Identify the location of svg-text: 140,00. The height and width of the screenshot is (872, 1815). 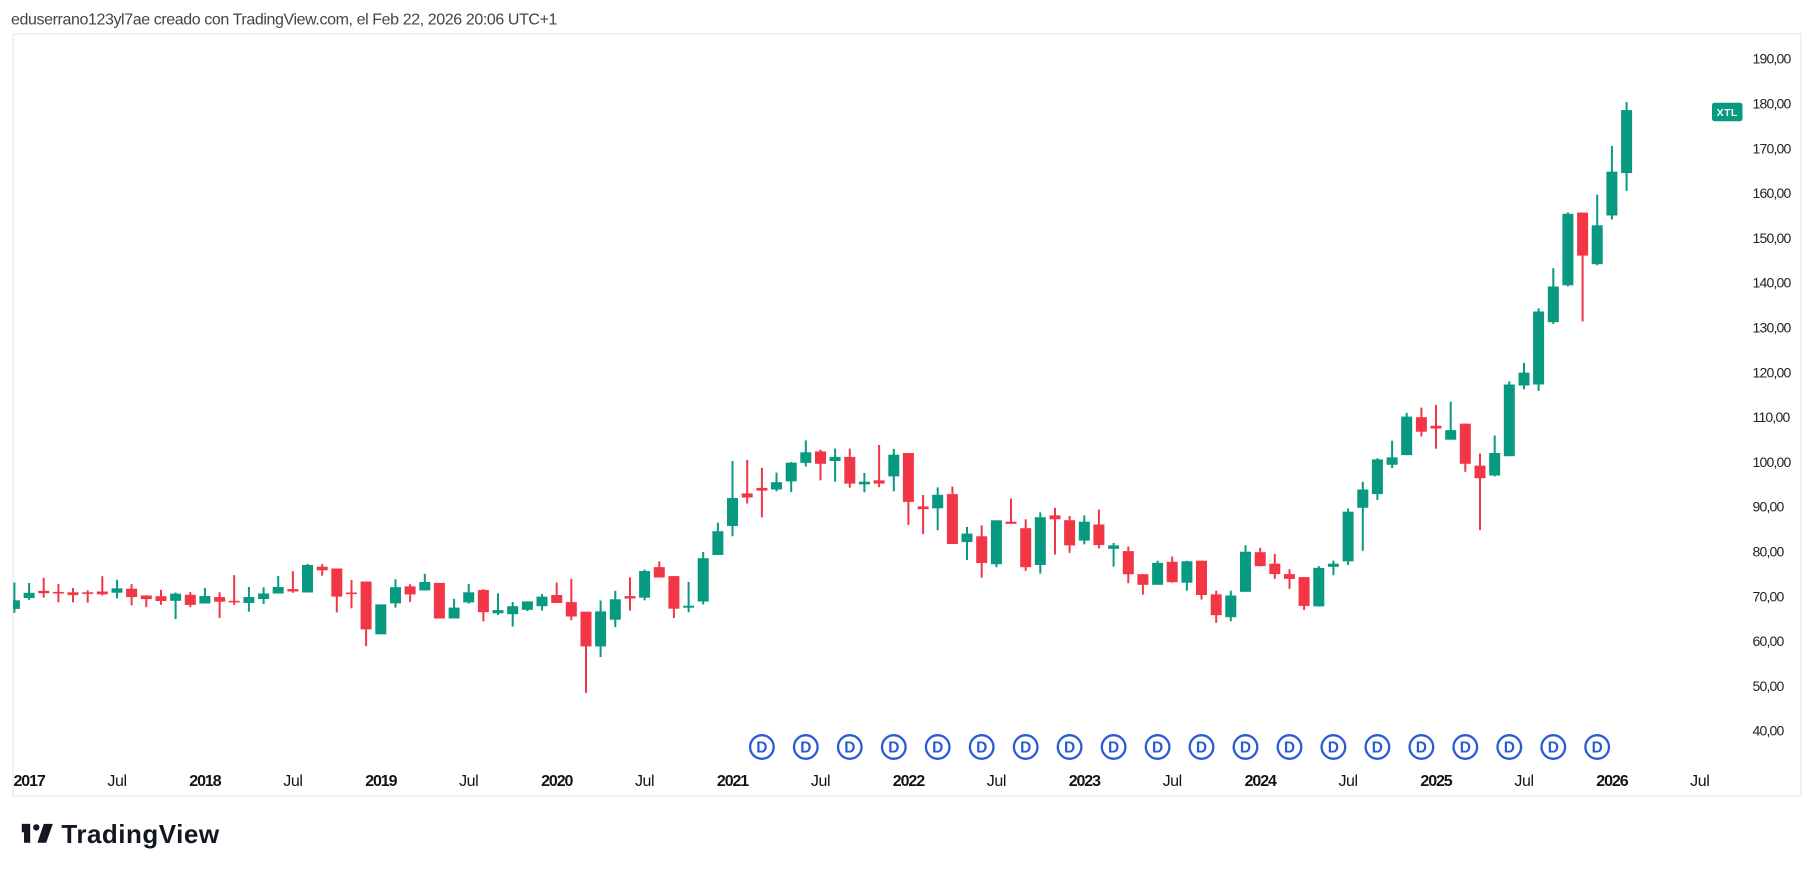
(1772, 283).